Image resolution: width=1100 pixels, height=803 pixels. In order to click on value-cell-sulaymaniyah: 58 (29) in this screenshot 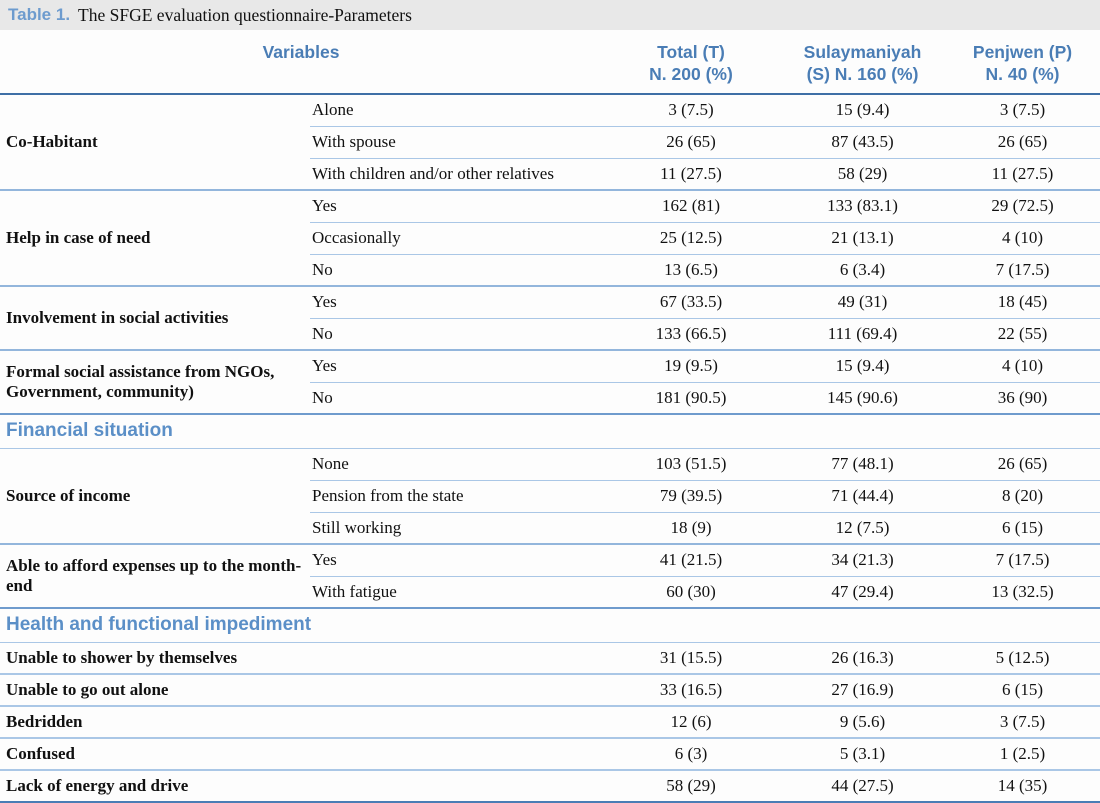, I will do `click(862, 173)`.